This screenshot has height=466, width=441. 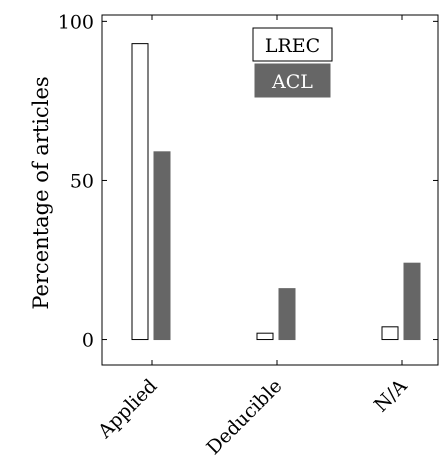 I want to click on legend-acl-label: ACL, so click(x=292, y=82).